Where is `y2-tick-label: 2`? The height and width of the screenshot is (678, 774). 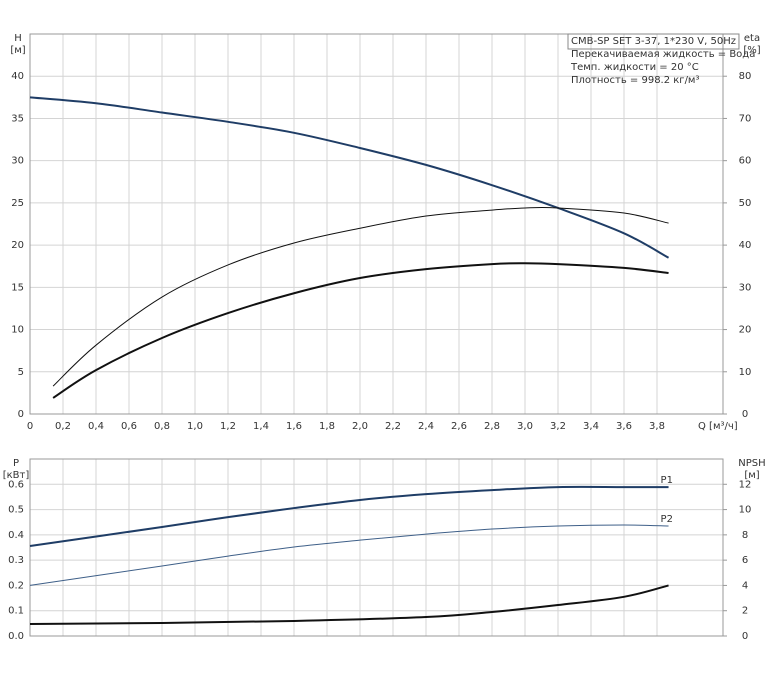 y2-tick-label: 2 is located at coordinates (745, 611).